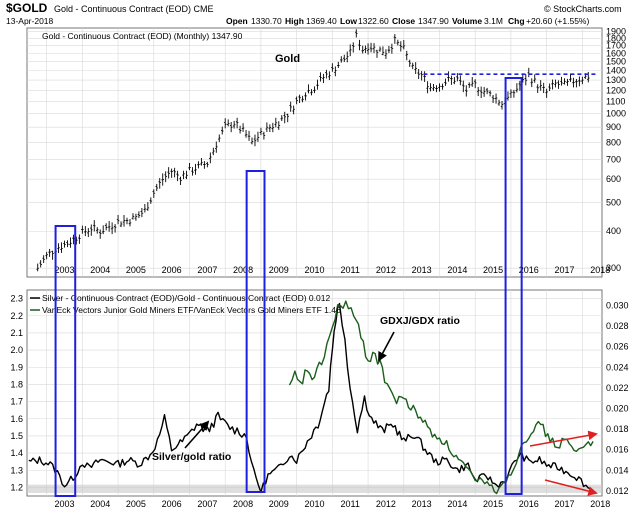 This screenshot has width=640, height=510. I want to click on gdxj-label-arrow, so click(386, 346).